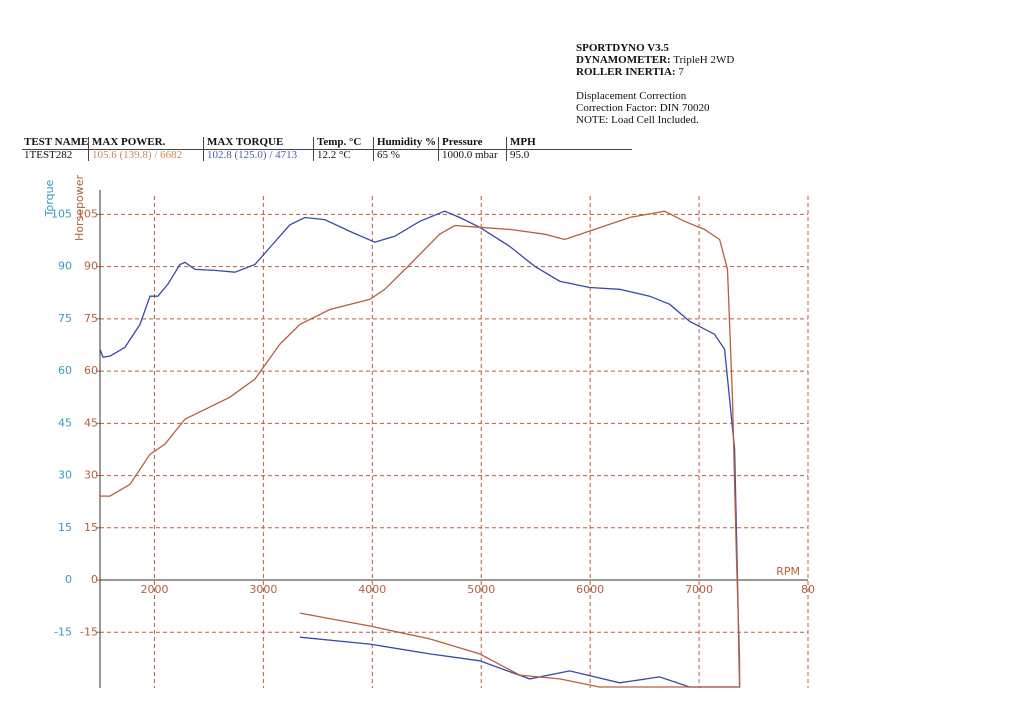 Image resolution: width=1023 pixels, height=724 pixels. I want to click on y-tick-label: 90, so click(65, 266).